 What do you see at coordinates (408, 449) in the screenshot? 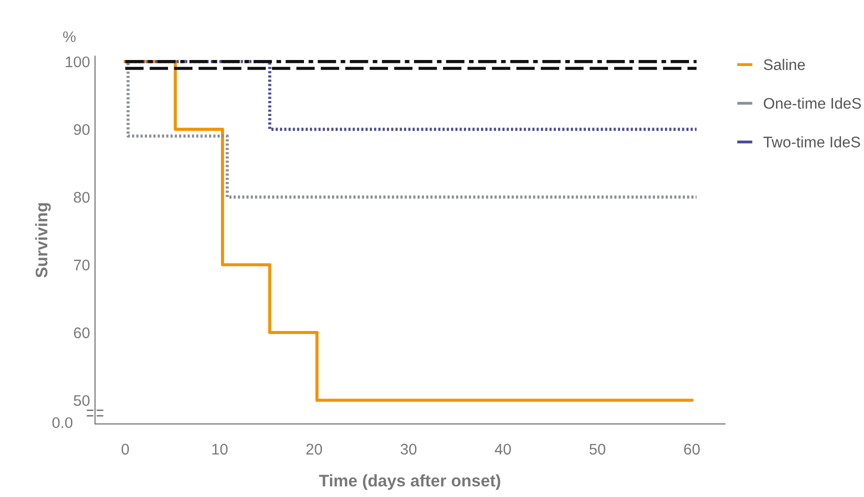
I see `x-tick-label: 30` at bounding box center [408, 449].